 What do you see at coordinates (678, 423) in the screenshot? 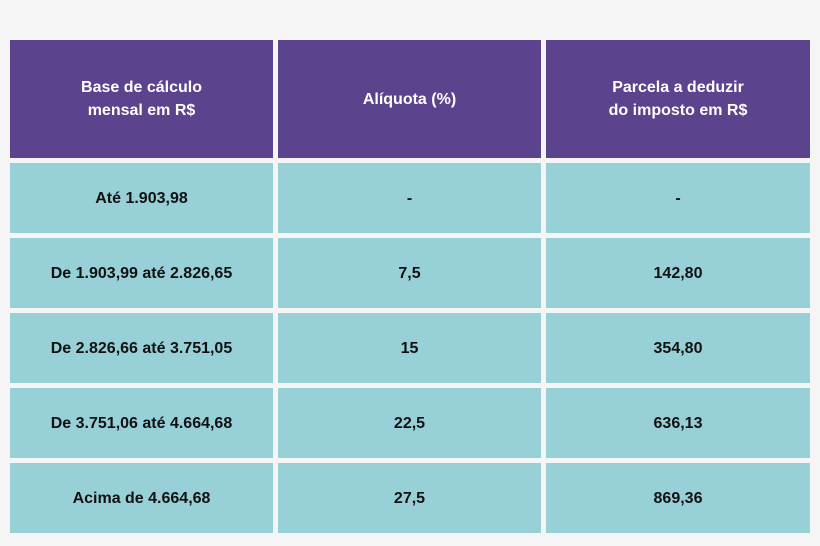
I see `table-cell-parcela: 636,13` at bounding box center [678, 423].